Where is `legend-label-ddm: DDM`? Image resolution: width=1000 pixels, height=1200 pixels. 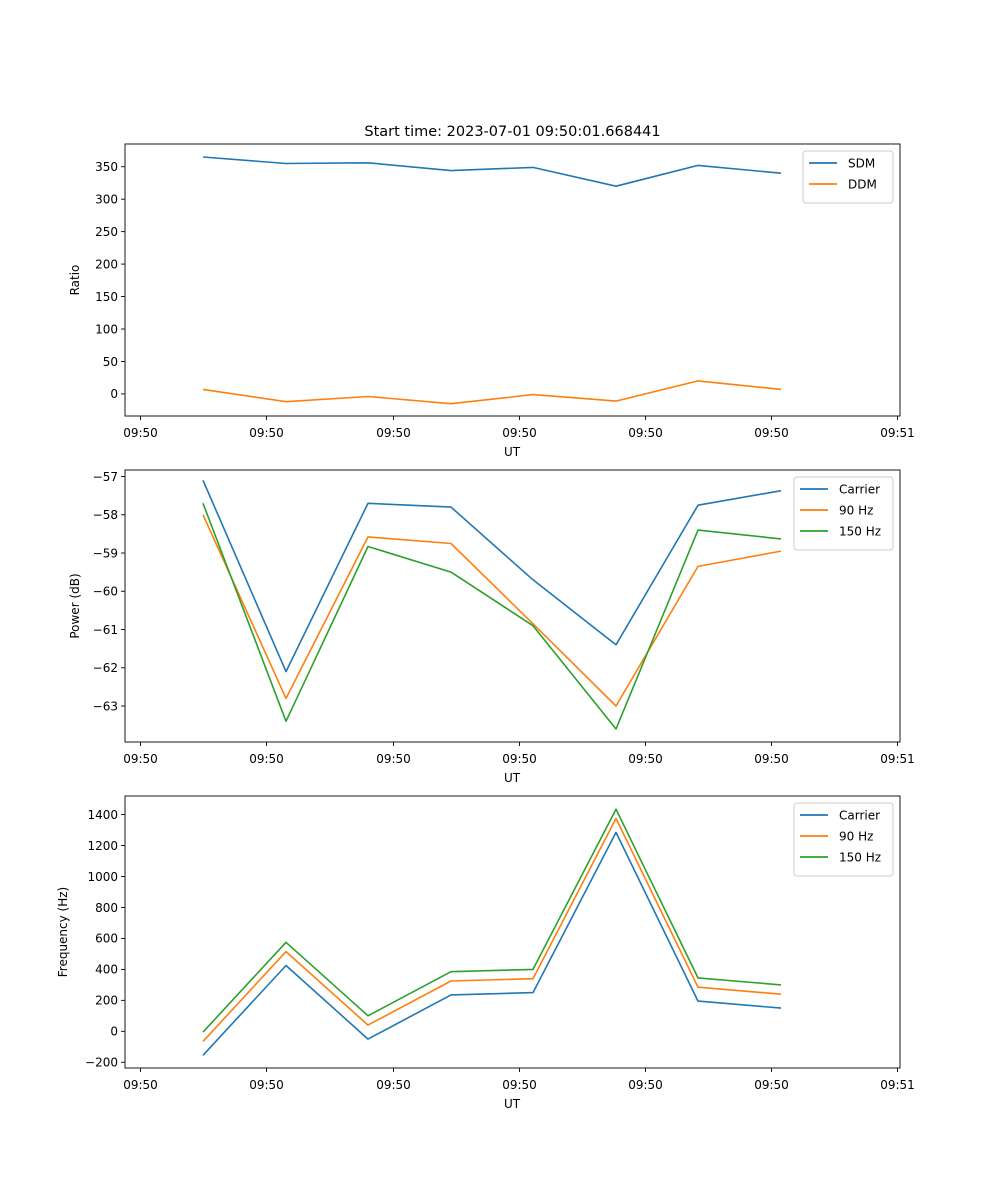 legend-label-ddm: DDM is located at coordinates (862, 185).